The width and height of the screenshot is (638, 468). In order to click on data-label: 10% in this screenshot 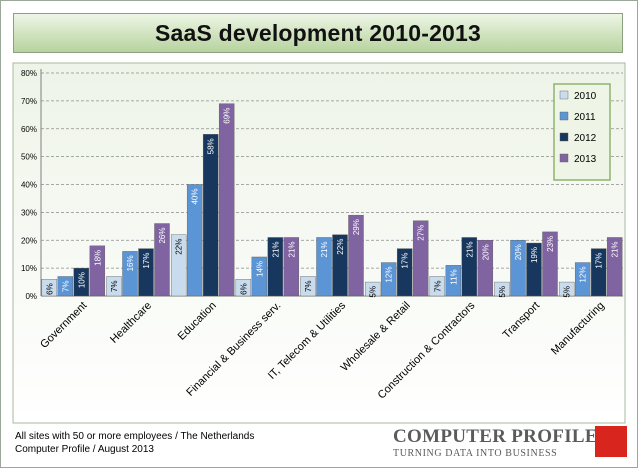, I will do `click(81, 280)`.